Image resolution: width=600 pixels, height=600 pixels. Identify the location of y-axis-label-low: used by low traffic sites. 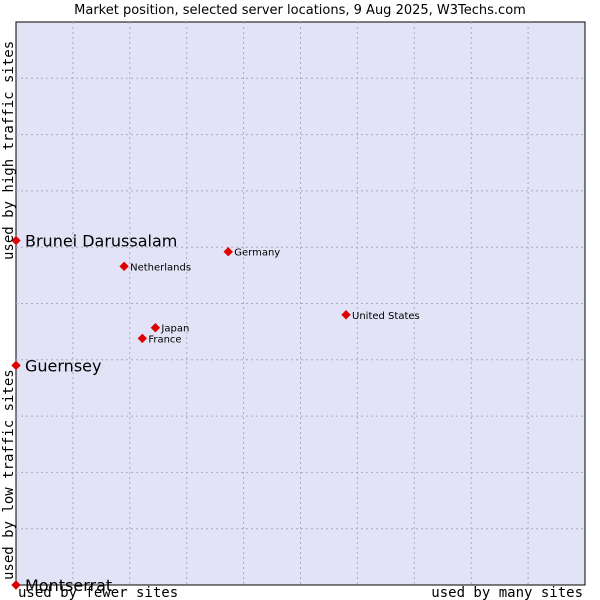
(9, 474).